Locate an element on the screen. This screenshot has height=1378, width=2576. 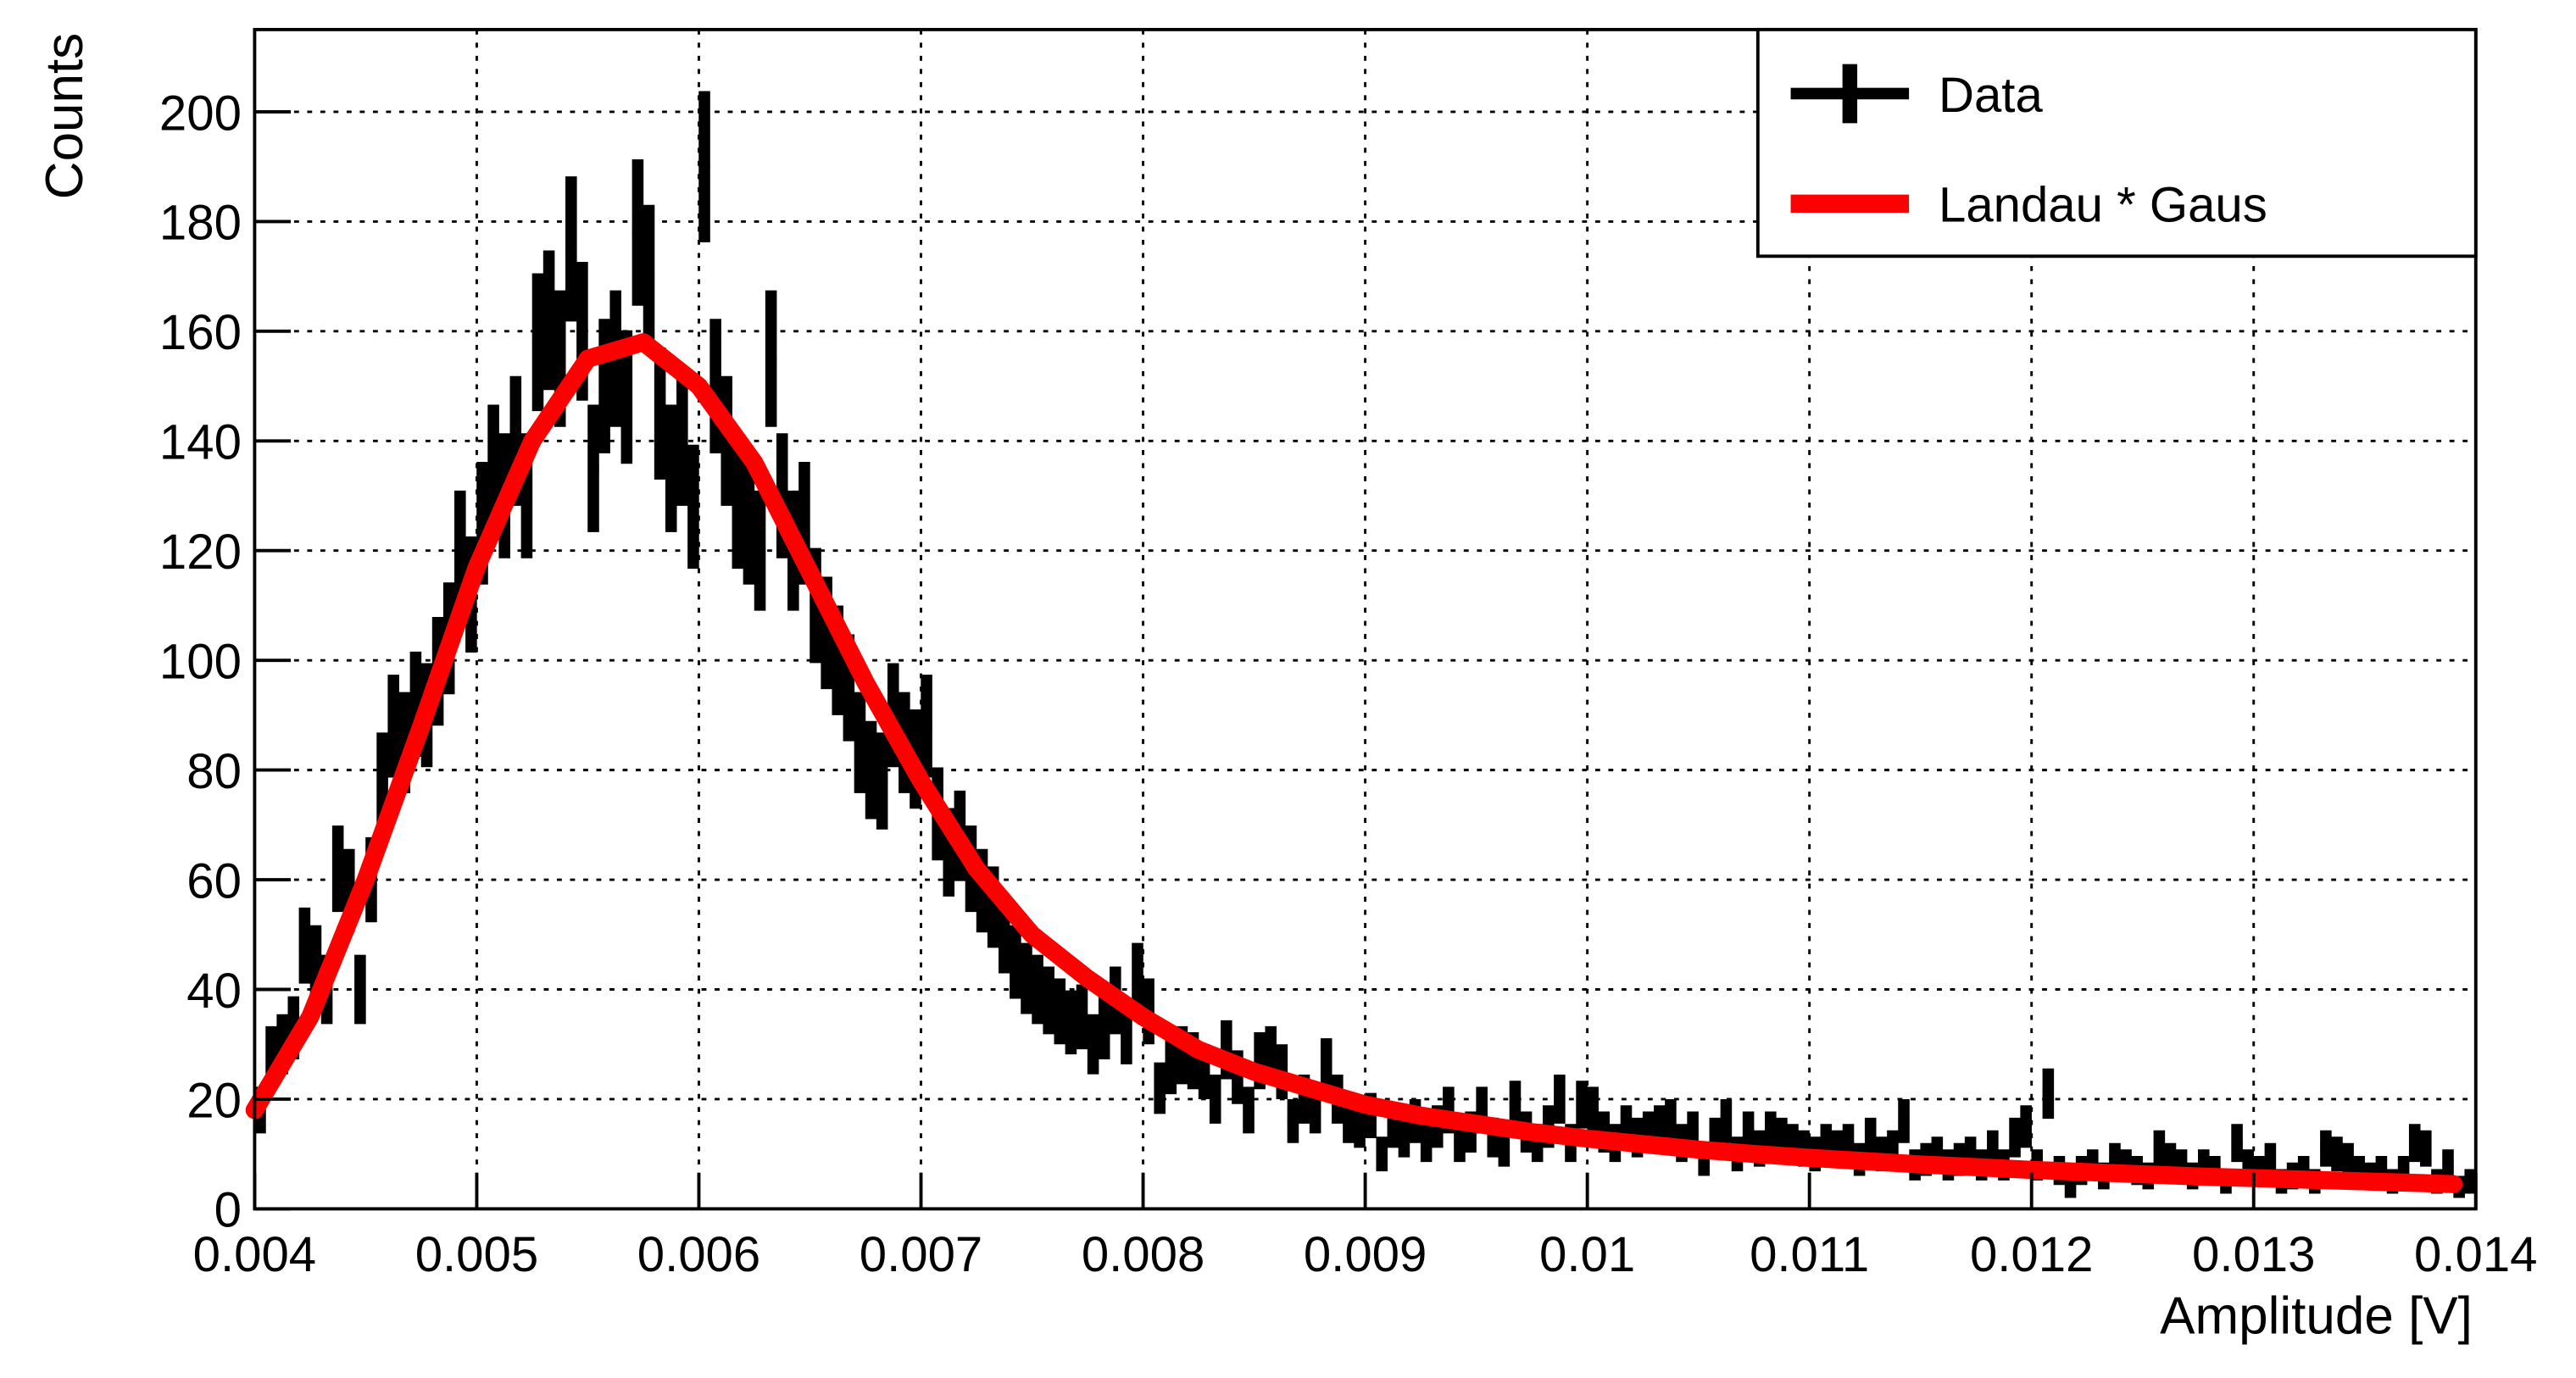
x-tick-label: 0.012 is located at coordinates (2031, 1254).